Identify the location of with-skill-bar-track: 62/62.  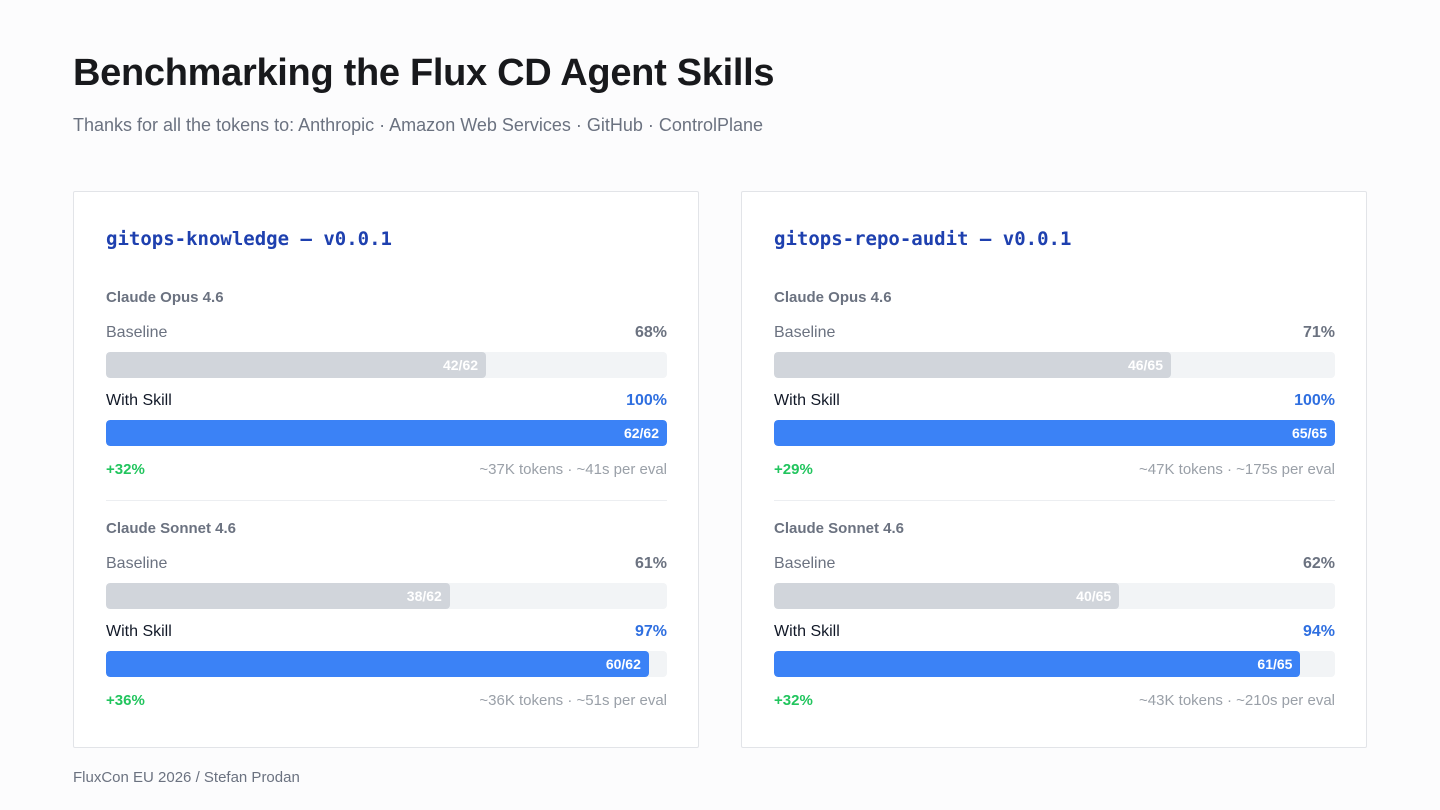
(386, 433).